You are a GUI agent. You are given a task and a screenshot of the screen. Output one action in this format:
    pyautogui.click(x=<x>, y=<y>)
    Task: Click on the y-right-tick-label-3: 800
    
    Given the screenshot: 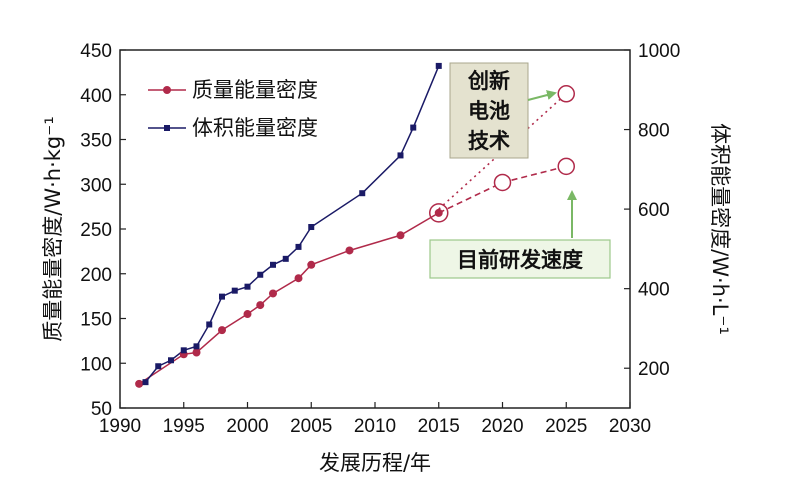 What is the action you would take?
    pyautogui.click(x=654, y=131)
    